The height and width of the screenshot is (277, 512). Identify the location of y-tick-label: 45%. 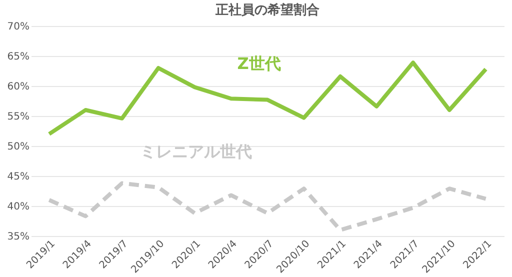
(18, 177).